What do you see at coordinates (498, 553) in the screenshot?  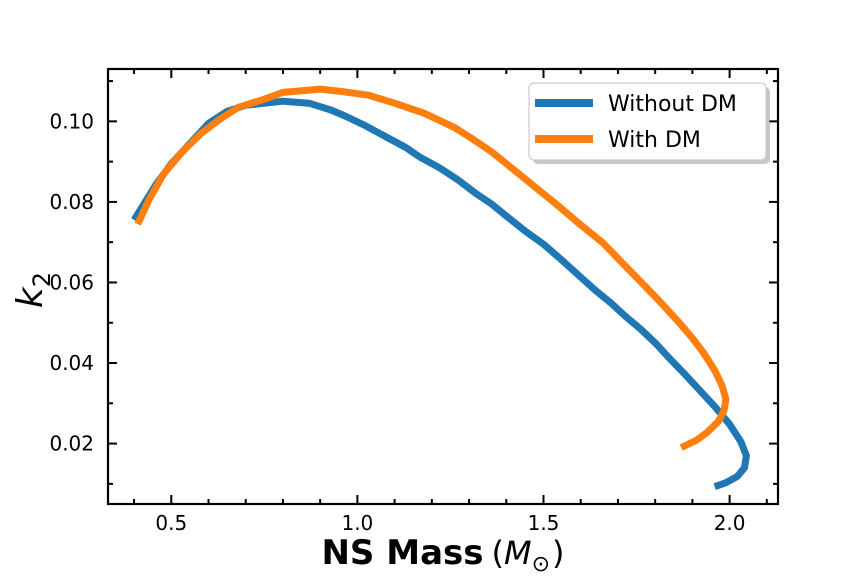 I see `x-axis-unit-open: (` at bounding box center [498, 553].